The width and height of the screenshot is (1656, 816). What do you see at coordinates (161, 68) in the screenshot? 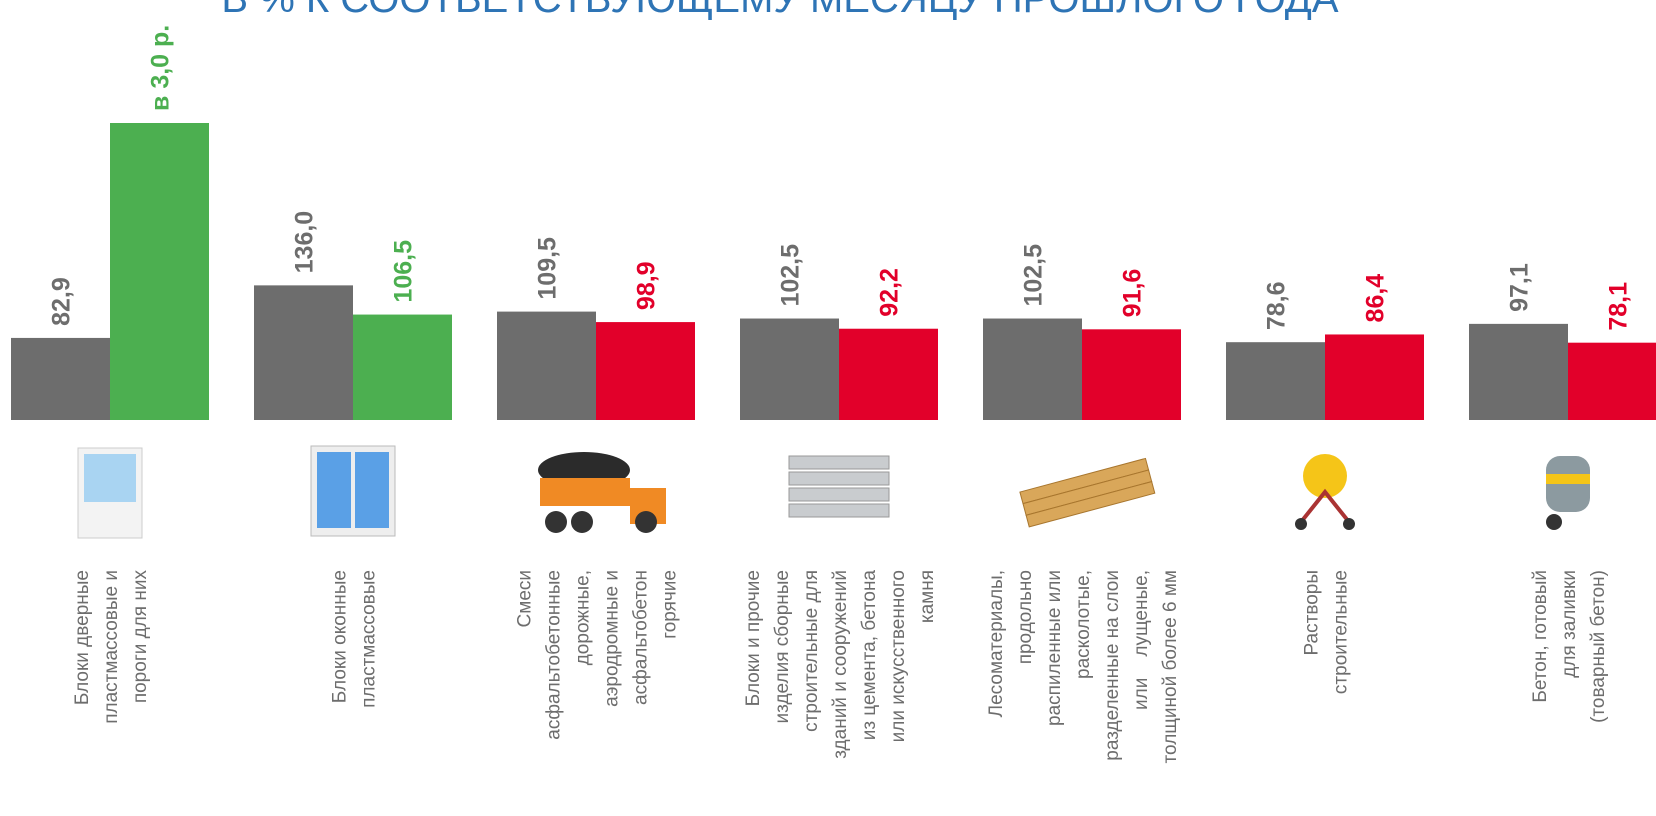
I see `value-label: в 3,0 р.` at bounding box center [161, 68].